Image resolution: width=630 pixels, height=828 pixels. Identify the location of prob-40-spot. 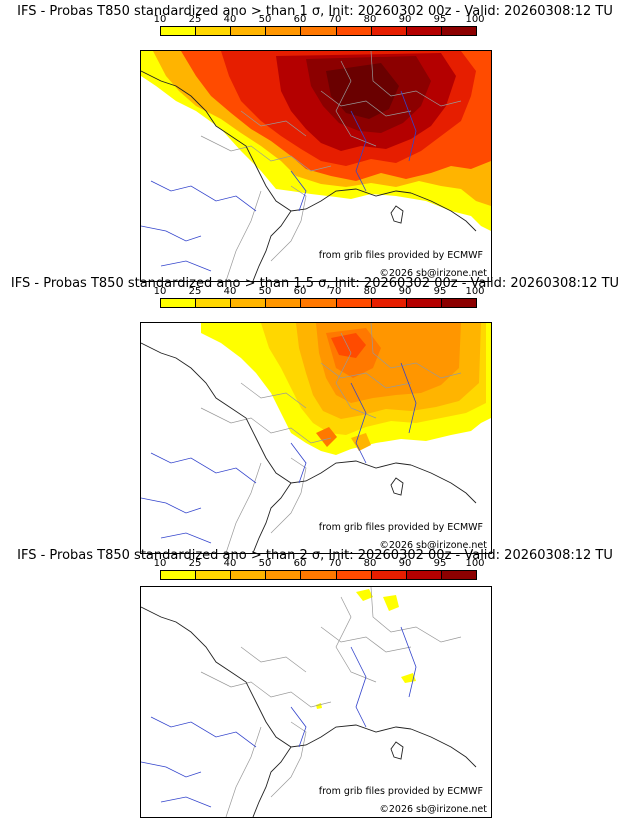
(361, 442).